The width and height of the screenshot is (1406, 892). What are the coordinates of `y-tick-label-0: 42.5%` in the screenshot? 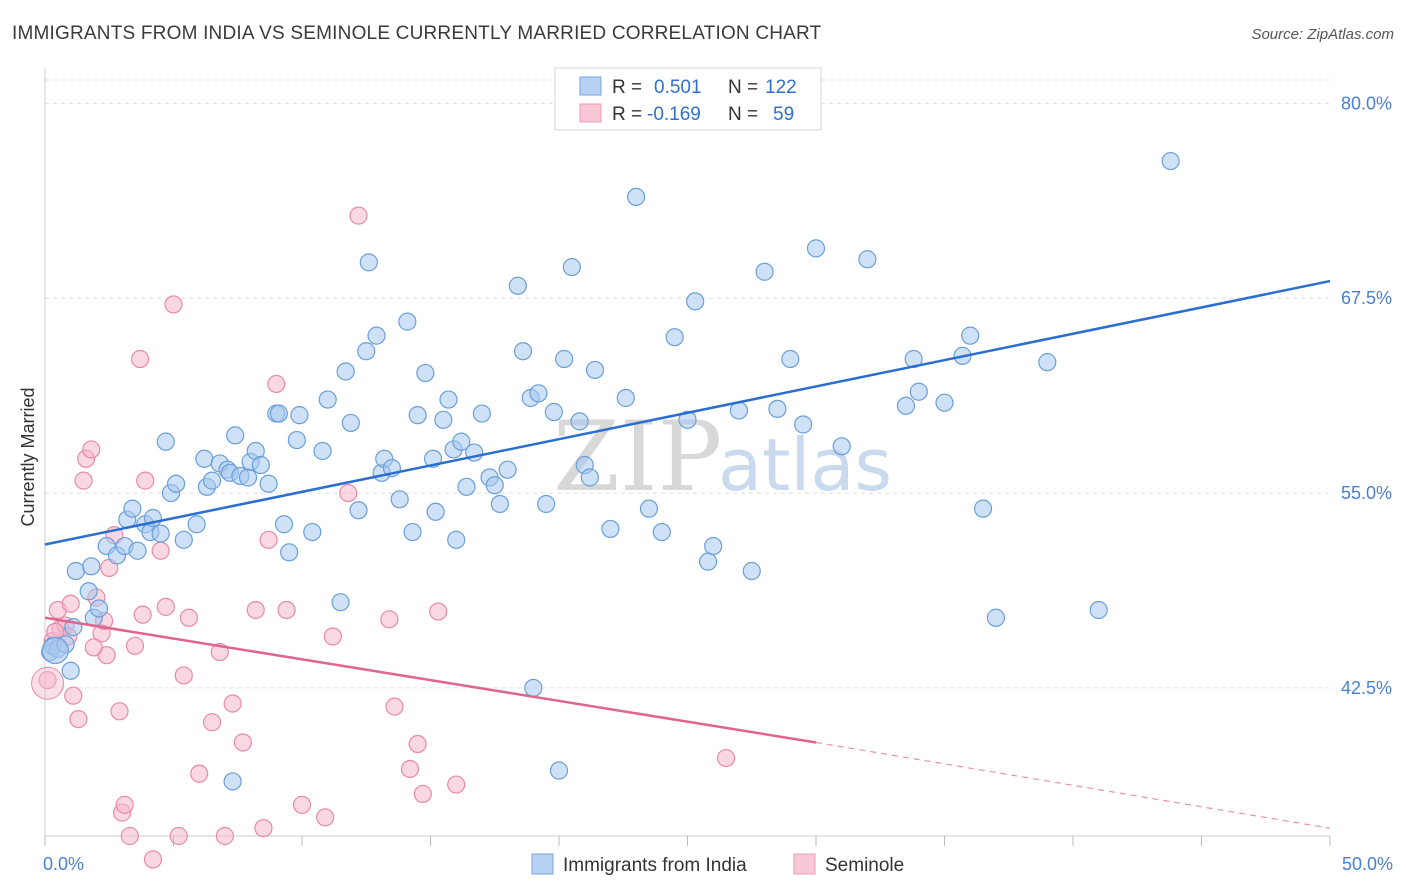 It's located at (1366, 688).